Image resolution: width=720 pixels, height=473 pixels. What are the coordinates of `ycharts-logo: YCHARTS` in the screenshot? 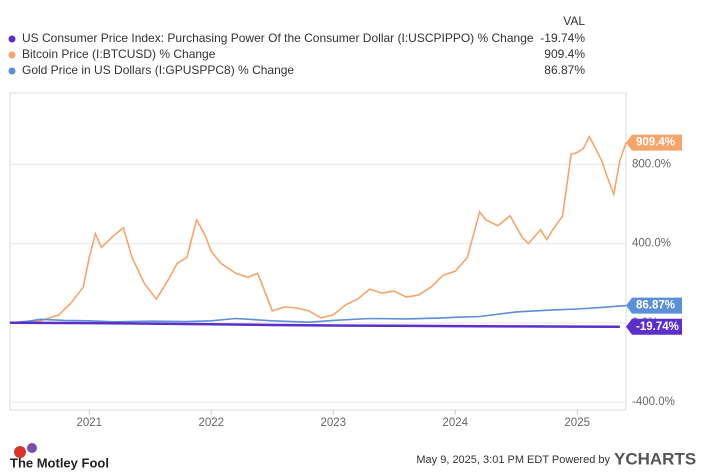 It's located at (655, 458).